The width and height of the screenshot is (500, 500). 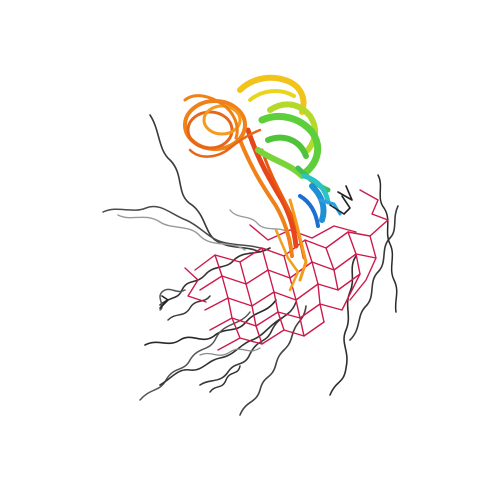 I want to click on folded-domain, so click(x=262, y=183).